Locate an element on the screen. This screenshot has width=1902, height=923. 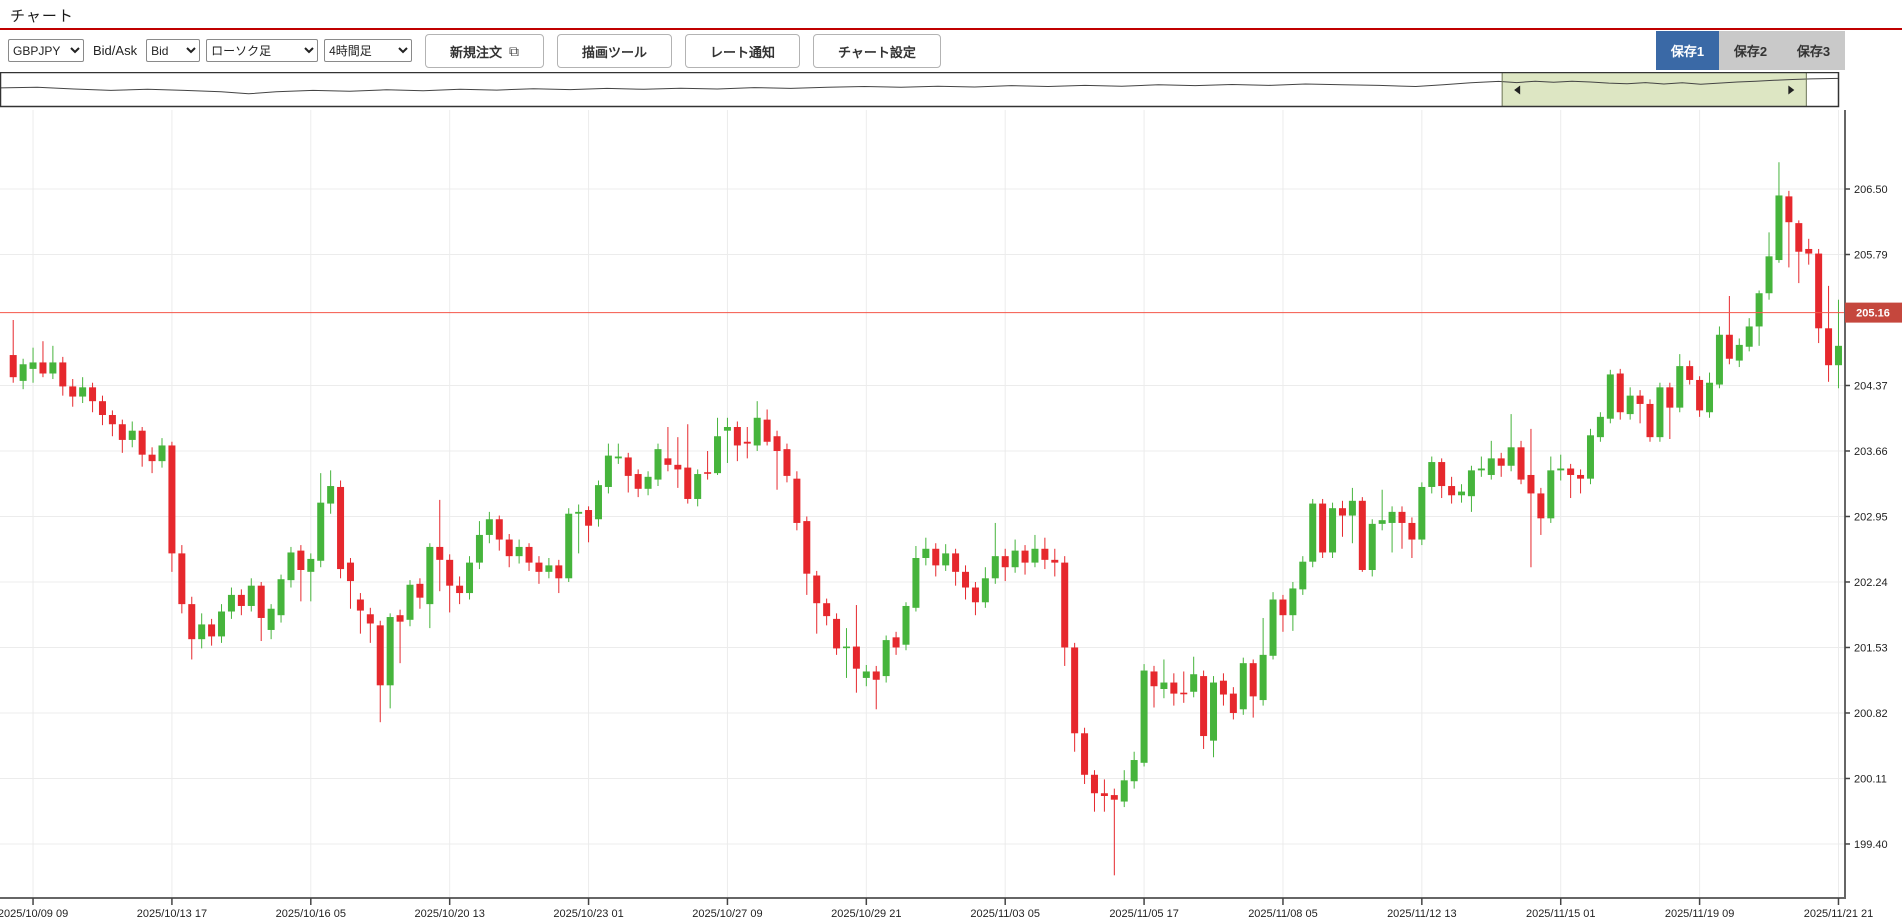
chart-overview-scroller is located at coordinates (951, 89).